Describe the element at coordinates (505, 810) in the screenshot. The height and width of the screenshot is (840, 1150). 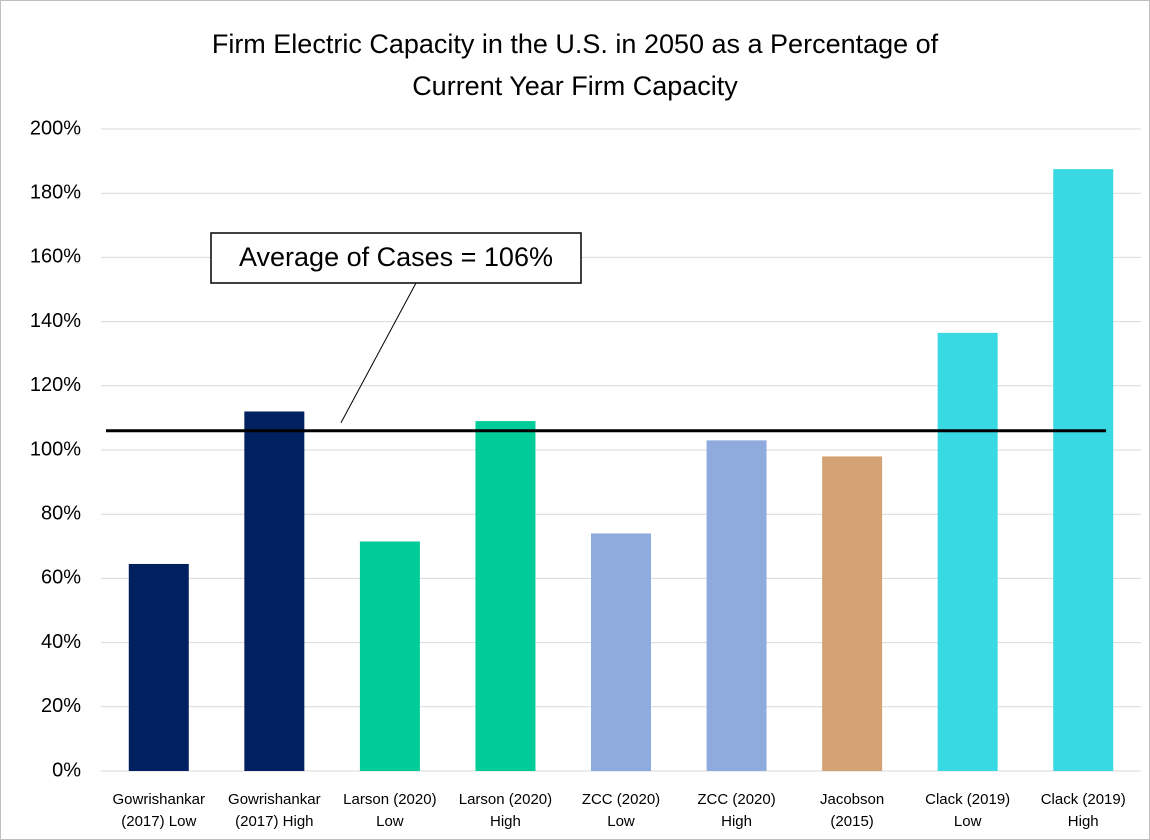
I see `x-tick-label: Larson (2020) High` at that location.